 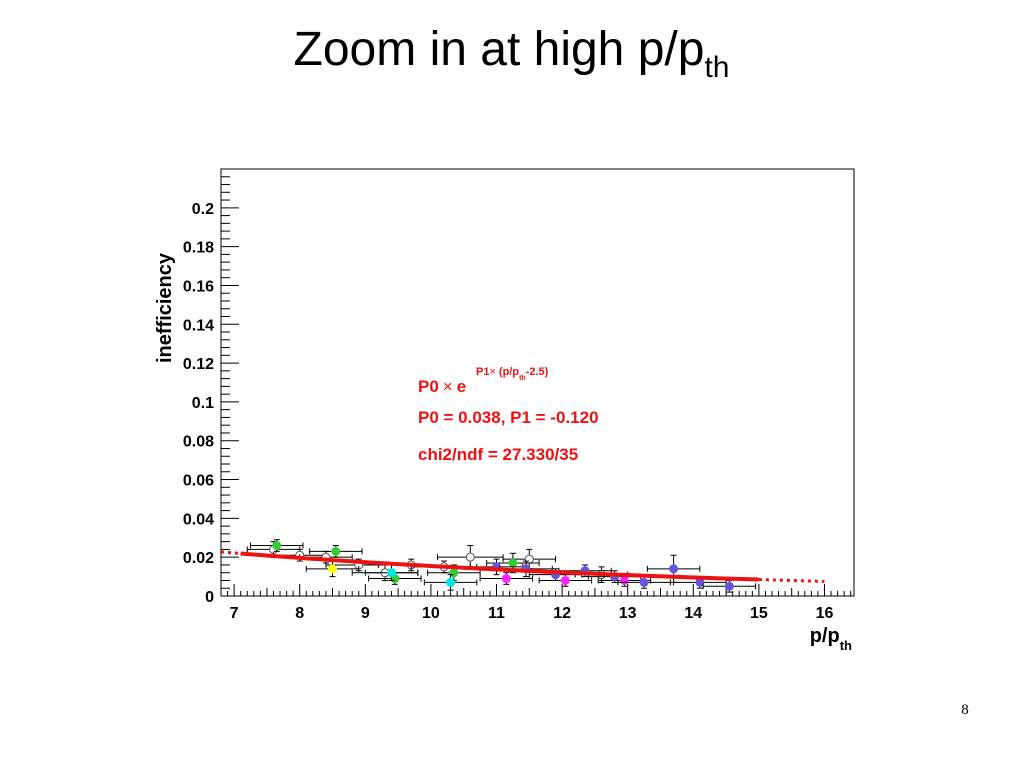 I want to click on y-axis-label: inefficiency, so click(x=165, y=307).